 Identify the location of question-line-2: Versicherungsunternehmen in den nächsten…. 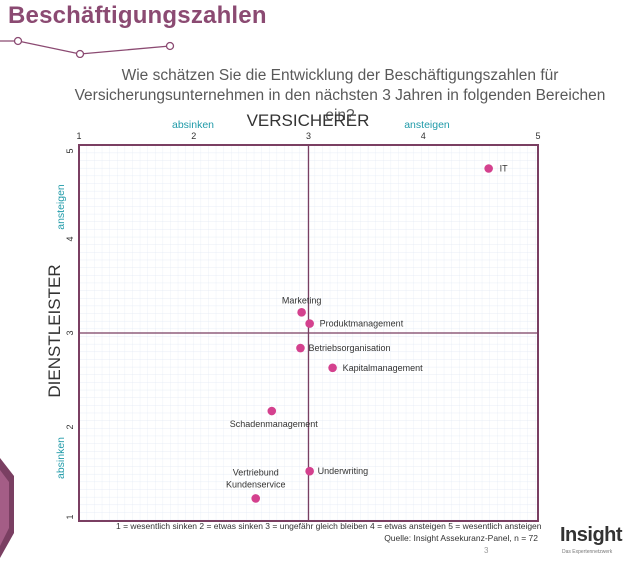
(340, 105).